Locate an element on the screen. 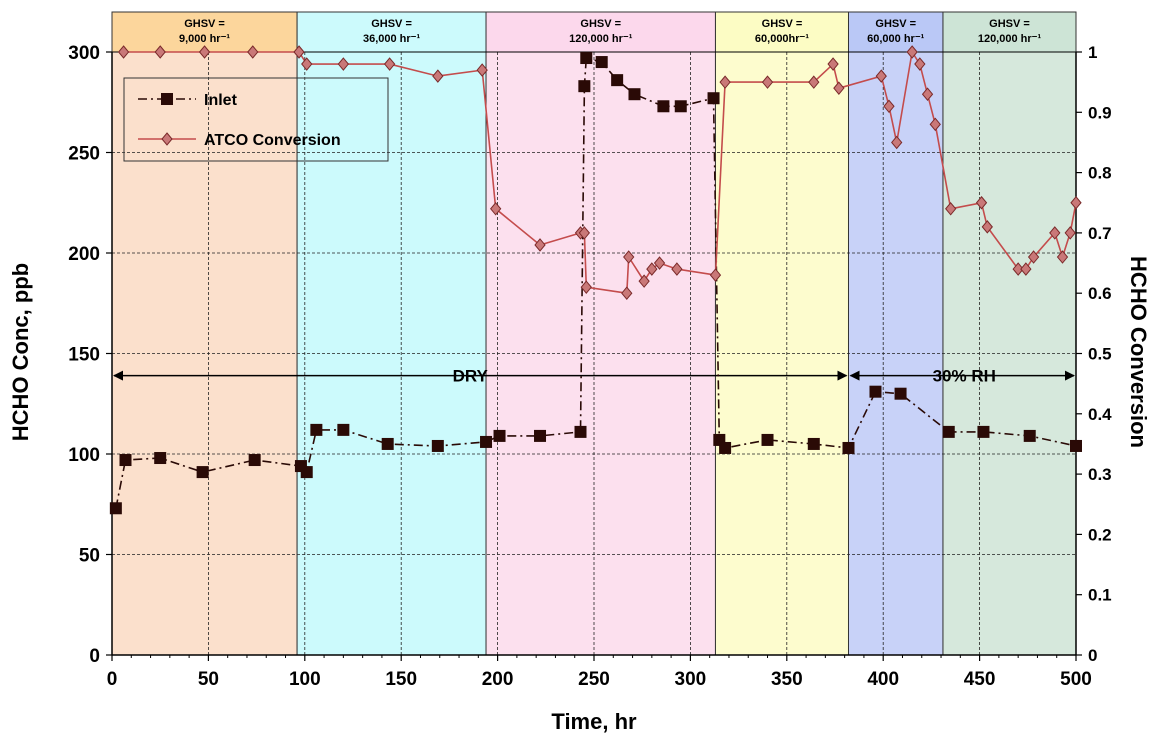 This screenshot has height=740, width=1151. y-tick-label: 0 is located at coordinates (94, 656).